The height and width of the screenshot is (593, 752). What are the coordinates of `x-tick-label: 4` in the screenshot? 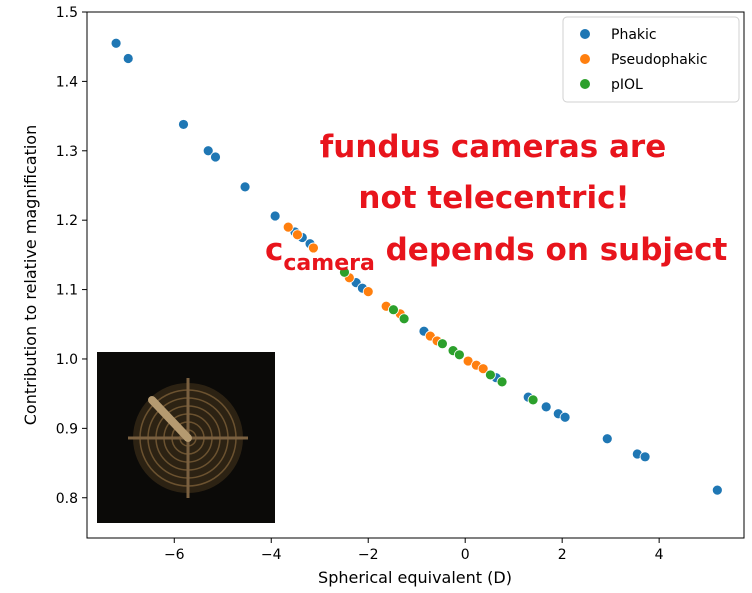 It's located at (659, 555).